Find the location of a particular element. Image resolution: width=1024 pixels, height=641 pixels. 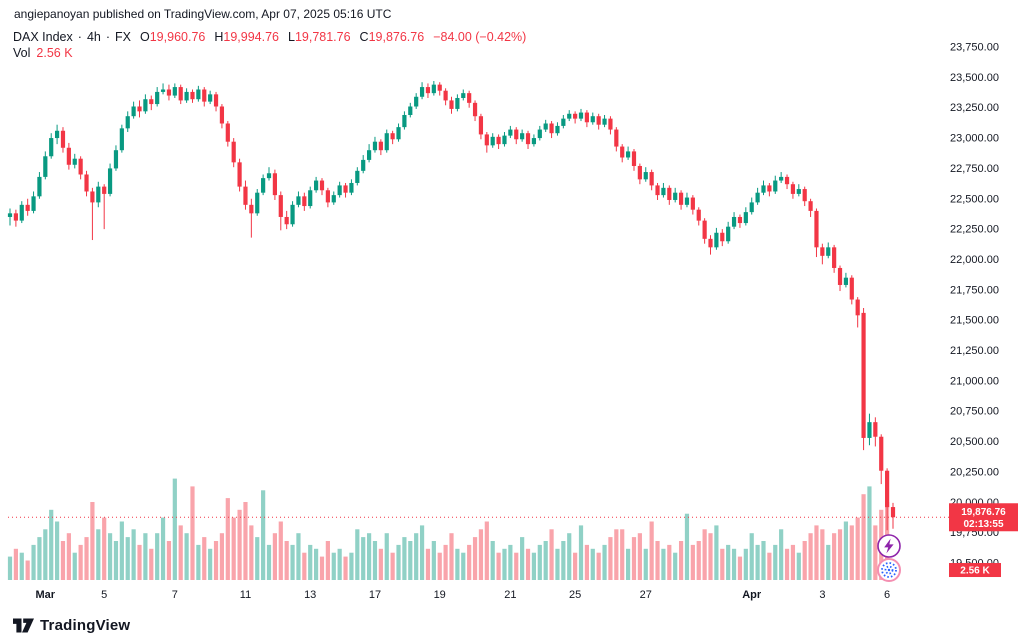

tradingview-logo-icon is located at coordinates (23, 625).